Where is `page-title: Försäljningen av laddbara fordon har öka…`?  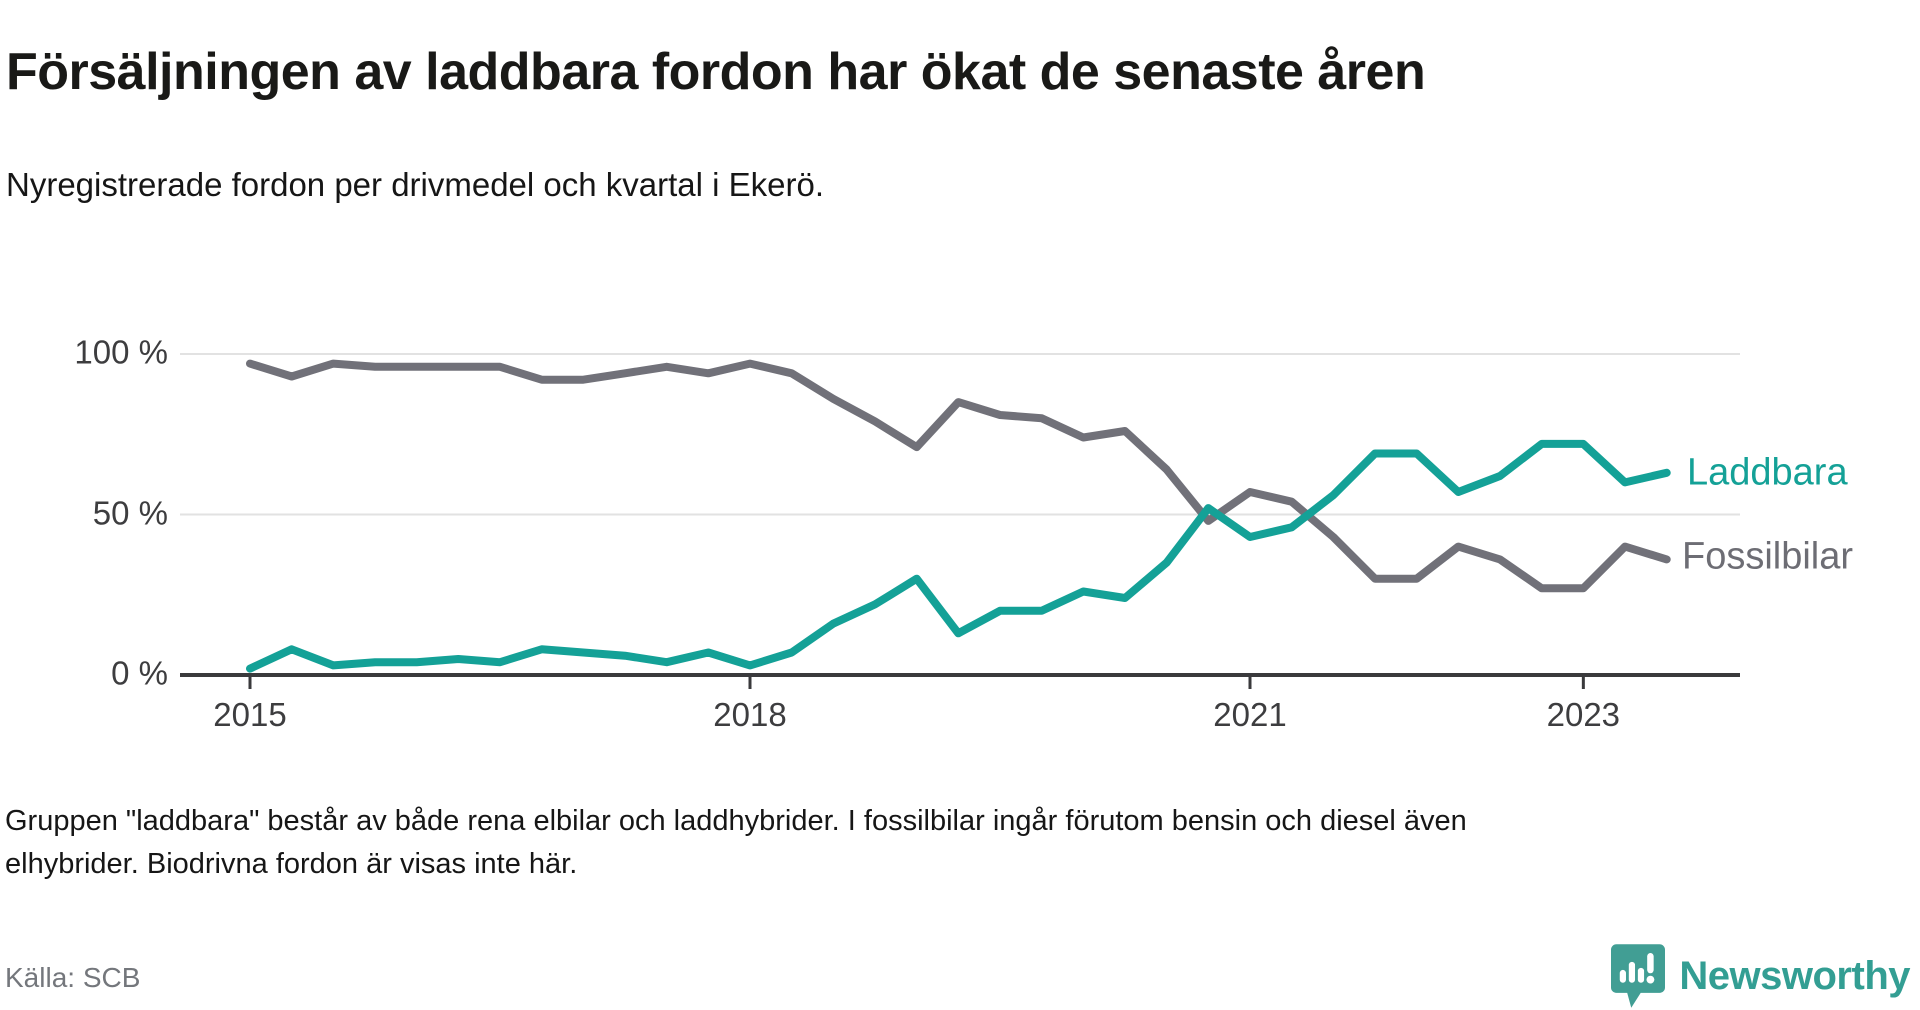 page-title: Försäljningen av laddbara fordon har öka… is located at coordinates (716, 71).